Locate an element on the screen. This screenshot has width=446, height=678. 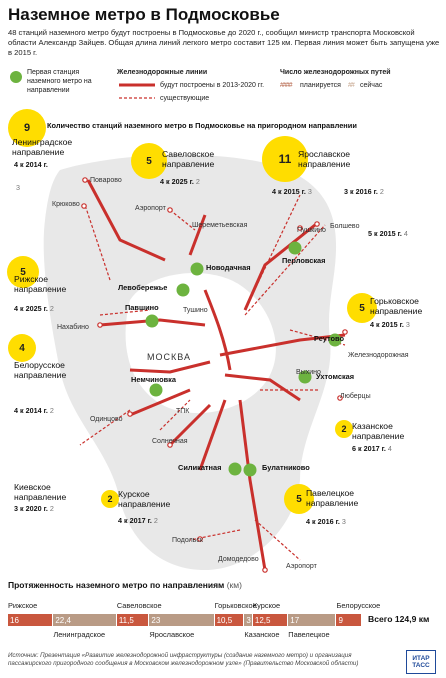
length-segment: 3 is located at coordinates (248, 620).